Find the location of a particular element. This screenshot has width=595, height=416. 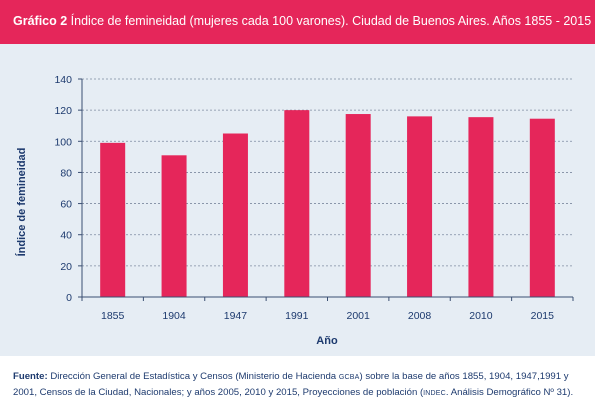

source-gcba: GCBA is located at coordinates (349, 377).